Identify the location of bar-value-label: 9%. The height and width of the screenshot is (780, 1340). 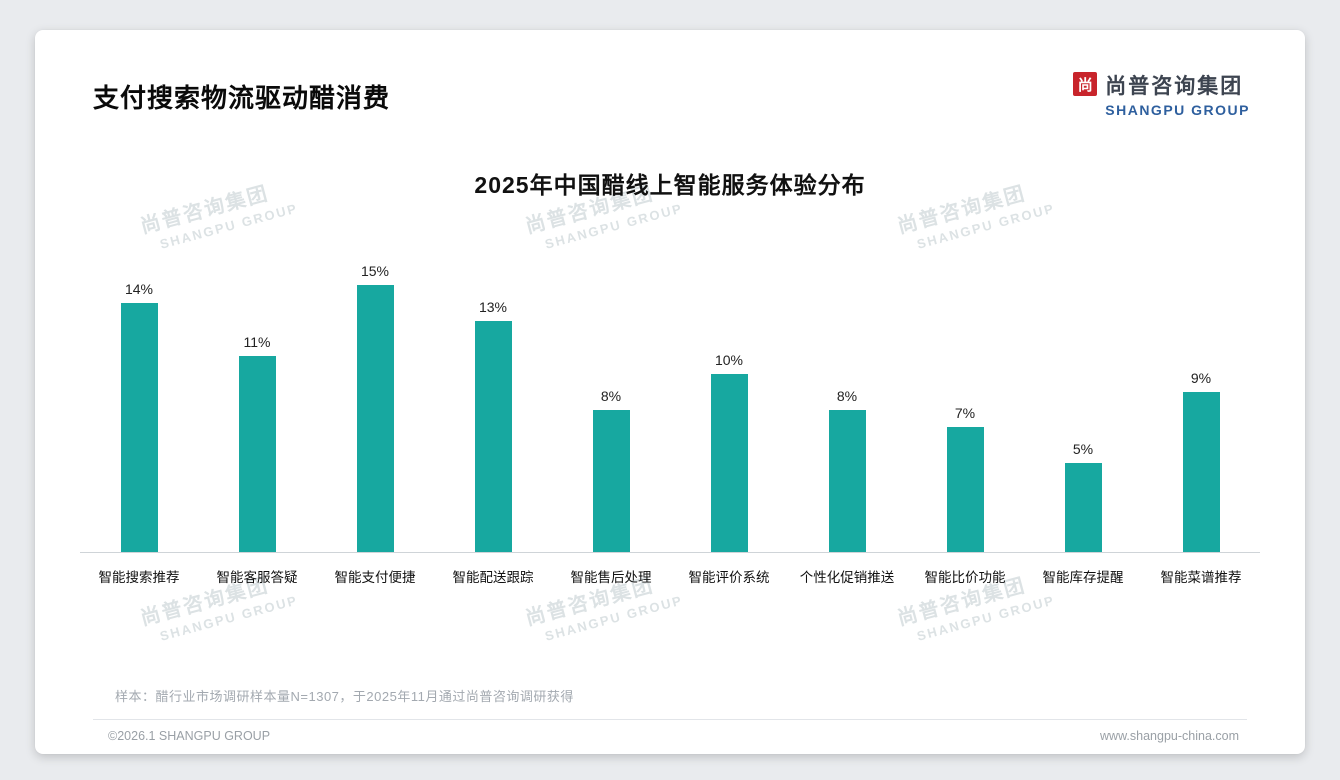
(1201, 377).